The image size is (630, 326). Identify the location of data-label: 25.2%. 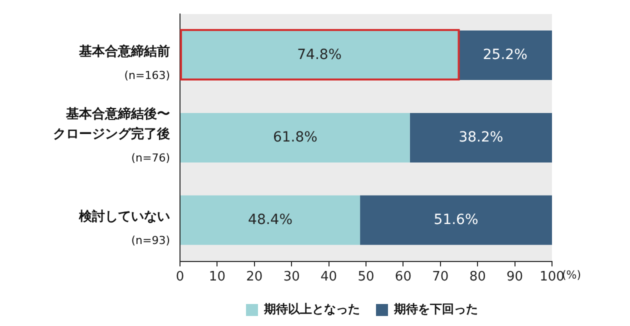
(505, 54).